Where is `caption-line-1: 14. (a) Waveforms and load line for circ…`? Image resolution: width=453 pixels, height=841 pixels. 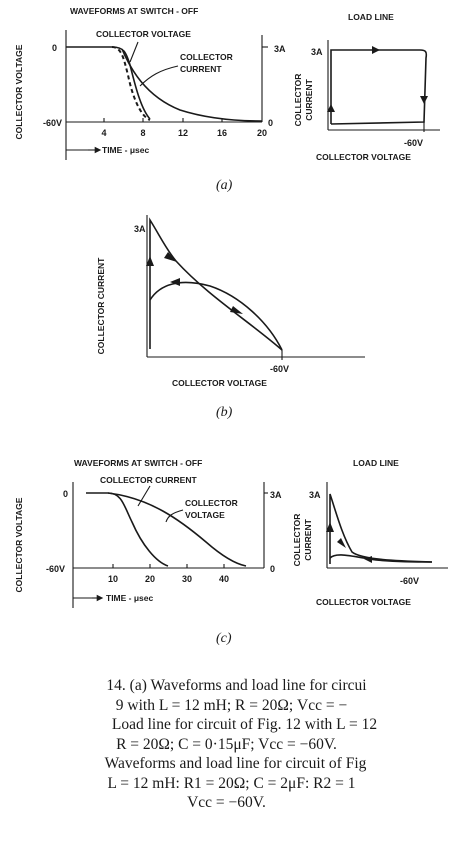
caption-line-1: 14. (a) Waveforms and load line for circ… is located at coordinates (236, 685).